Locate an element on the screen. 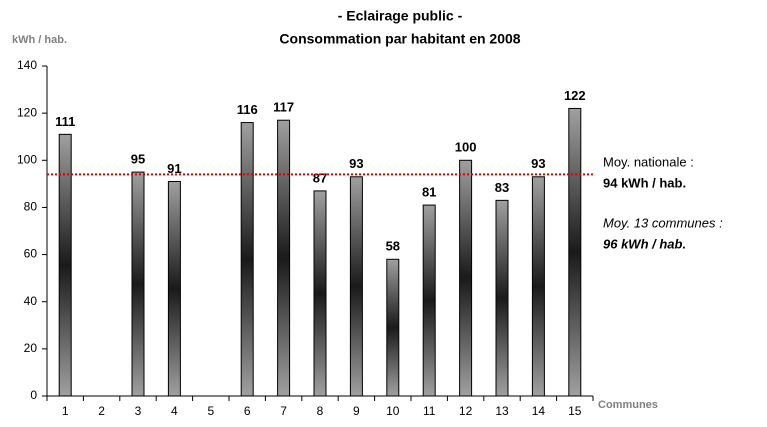 The width and height of the screenshot is (767, 427). x-axis-label: Communes is located at coordinates (628, 405).